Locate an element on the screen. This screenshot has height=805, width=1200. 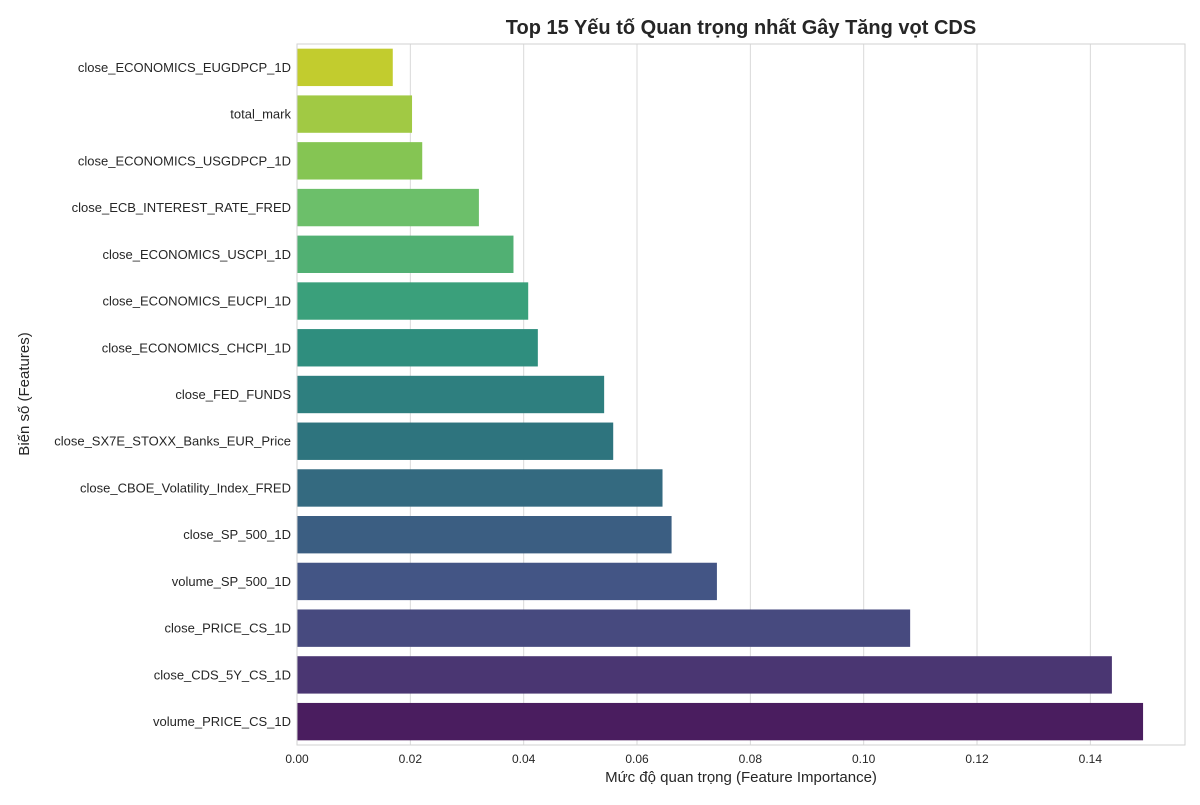
x-tick-label: 0.10 is located at coordinates (864, 759).